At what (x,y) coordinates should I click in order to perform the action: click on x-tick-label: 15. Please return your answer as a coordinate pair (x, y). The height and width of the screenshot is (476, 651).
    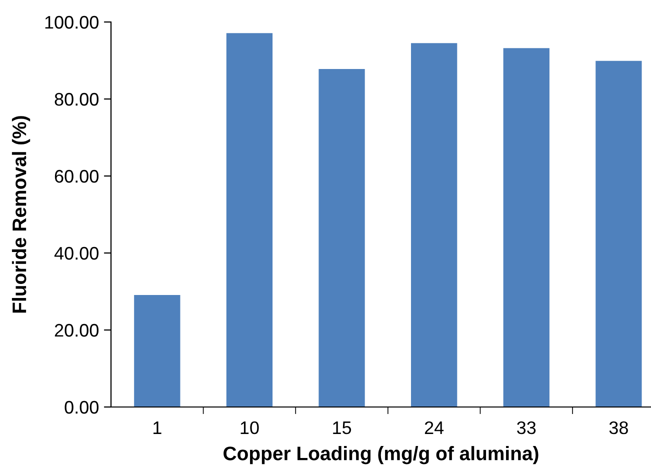
    Looking at the image, I should click on (342, 428).